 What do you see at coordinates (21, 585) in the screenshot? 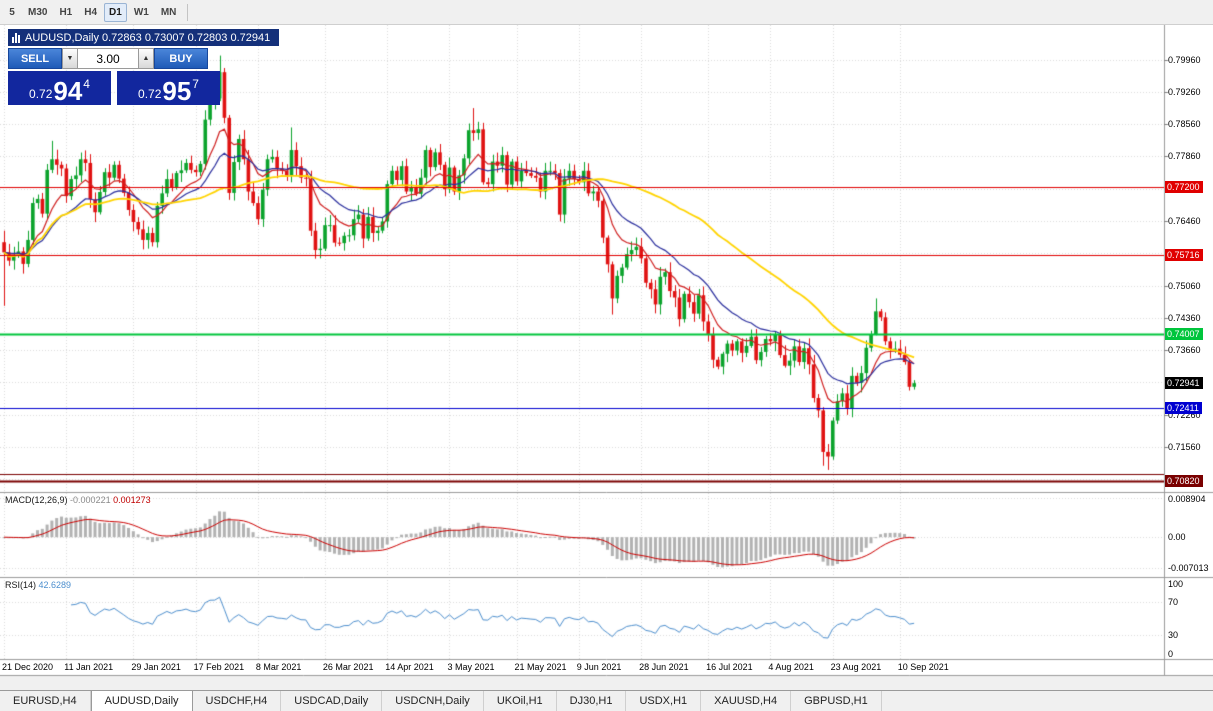
I see `rsi-name: RSI(14)` at bounding box center [21, 585].